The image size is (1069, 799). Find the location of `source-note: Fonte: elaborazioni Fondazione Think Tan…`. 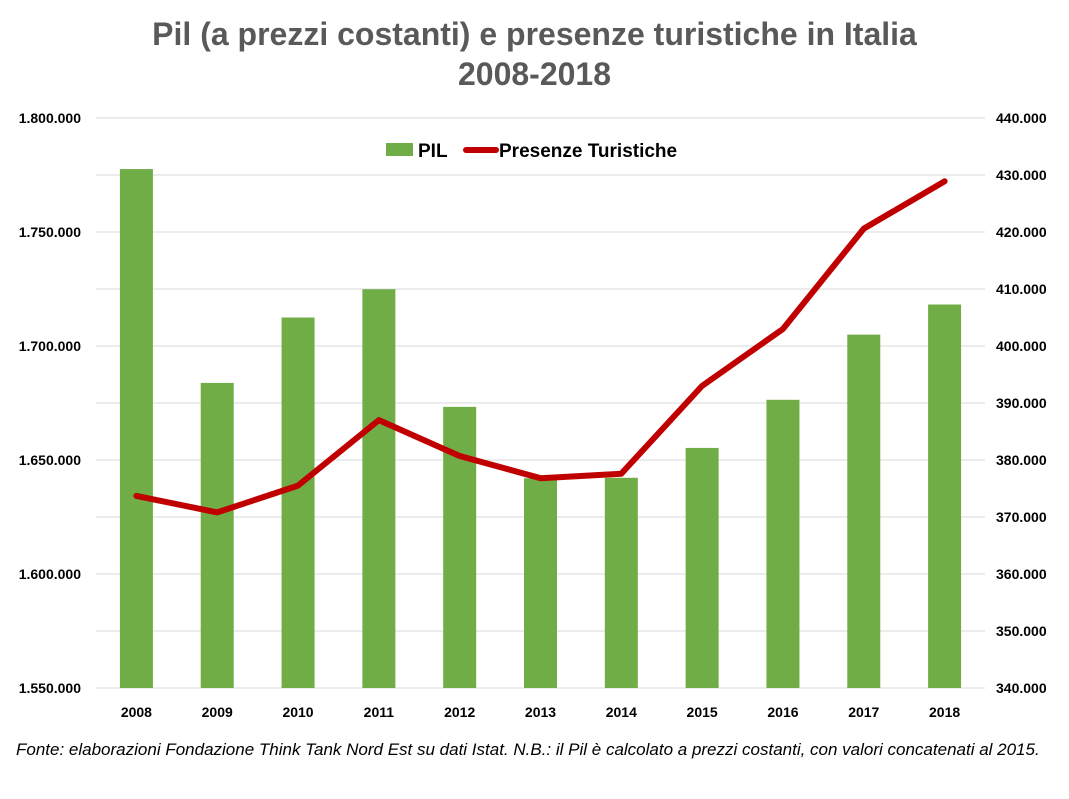

source-note: Fonte: elaborazioni Fondazione Think Tan… is located at coordinates (528, 749).